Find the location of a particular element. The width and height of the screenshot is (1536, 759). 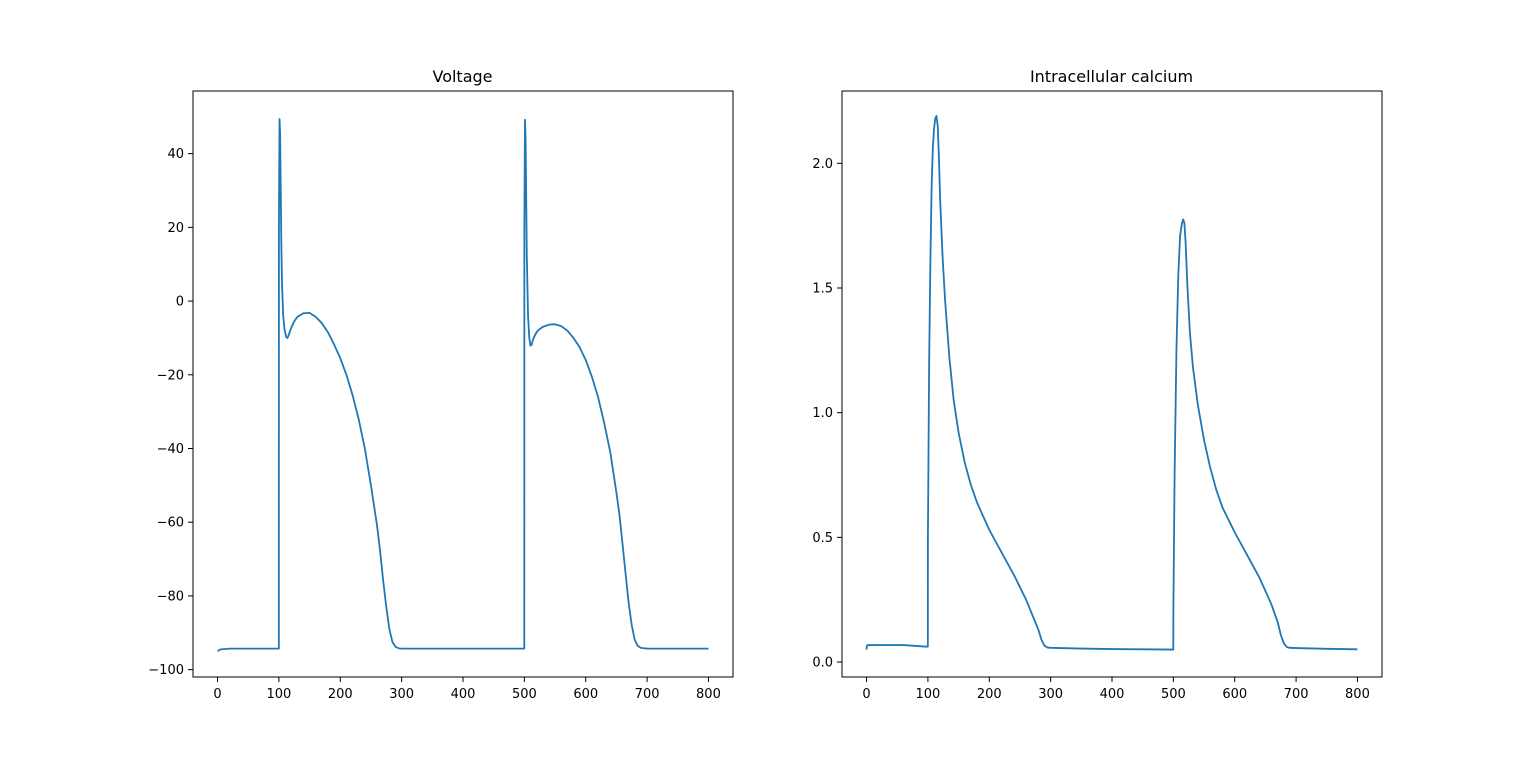

calcium-x-tick-label: 700 is located at coordinates (1296, 694).